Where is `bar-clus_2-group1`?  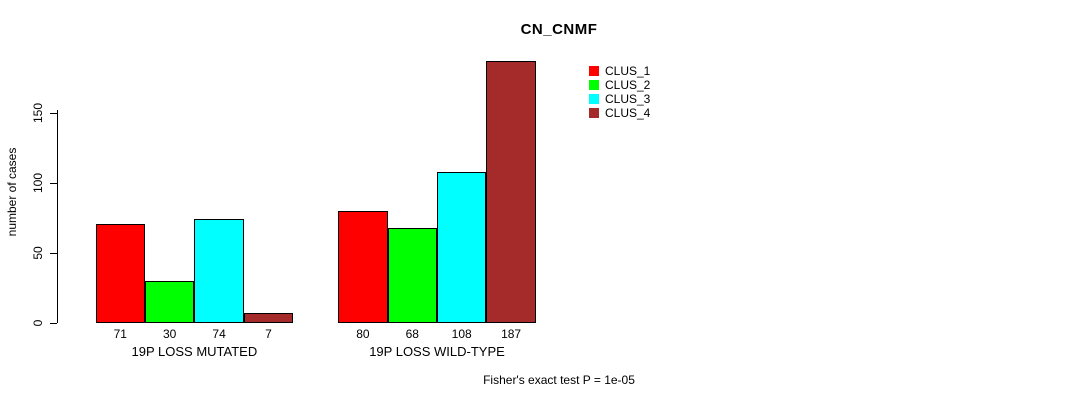
bar-clus_2-group1 is located at coordinates (170, 302).